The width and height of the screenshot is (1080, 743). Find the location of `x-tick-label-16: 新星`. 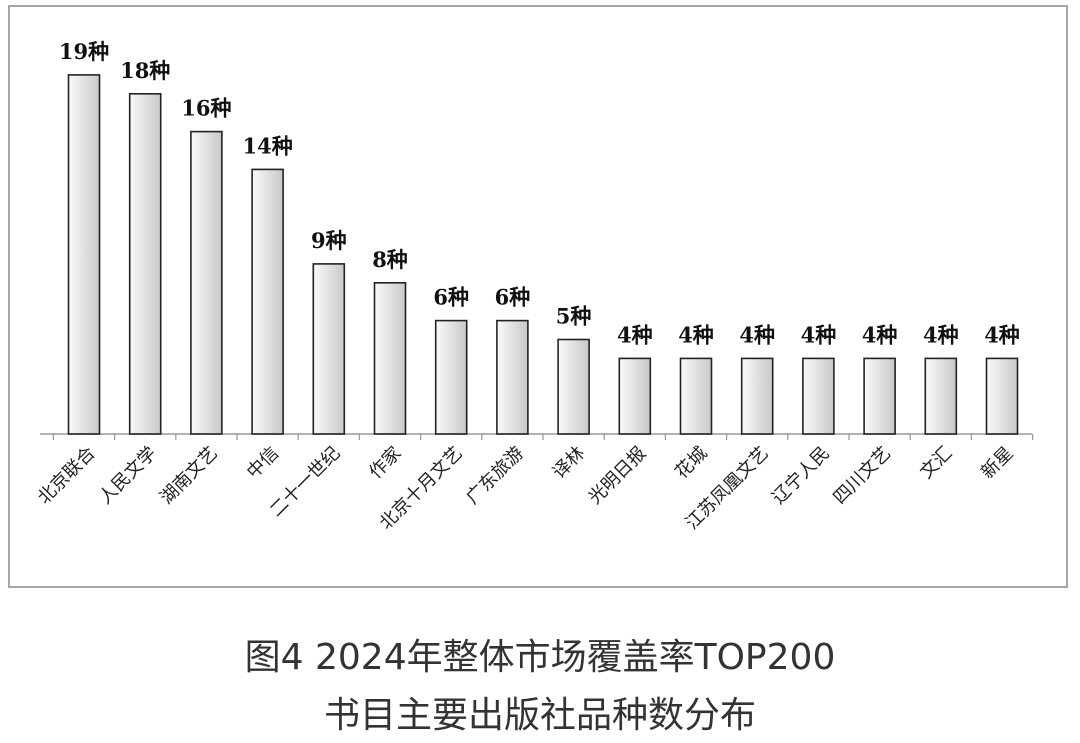

x-tick-label-16: 新星 is located at coordinates (997, 463).